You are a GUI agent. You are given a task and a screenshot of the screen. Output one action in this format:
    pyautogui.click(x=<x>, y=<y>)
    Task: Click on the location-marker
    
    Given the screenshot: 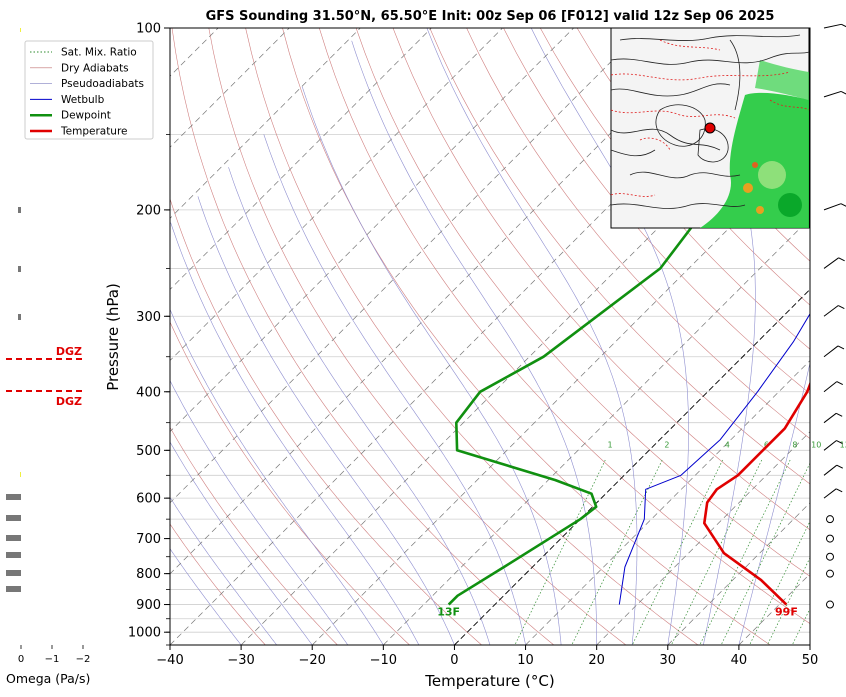 What is the action you would take?
    pyautogui.click(x=710, y=128)
    